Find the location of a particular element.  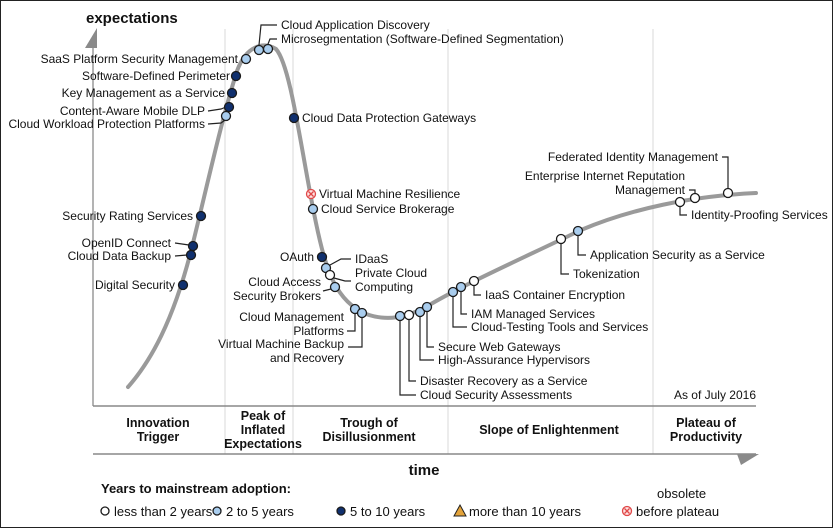

legend-5to10-icon is located at coordinates (341, 511).